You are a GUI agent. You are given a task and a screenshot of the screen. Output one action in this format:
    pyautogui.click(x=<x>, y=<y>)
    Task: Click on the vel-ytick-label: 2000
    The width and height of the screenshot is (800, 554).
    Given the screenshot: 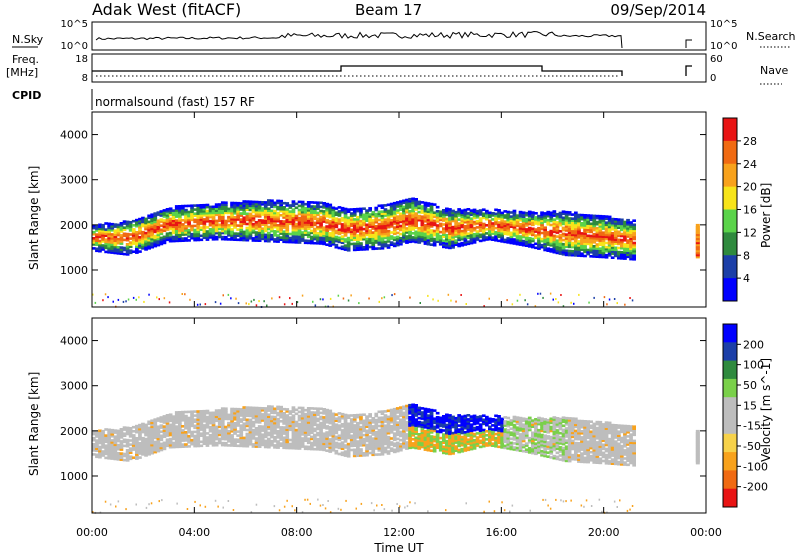 What is the action you would take?
    pyautogui.click(x=74, y=431)
    